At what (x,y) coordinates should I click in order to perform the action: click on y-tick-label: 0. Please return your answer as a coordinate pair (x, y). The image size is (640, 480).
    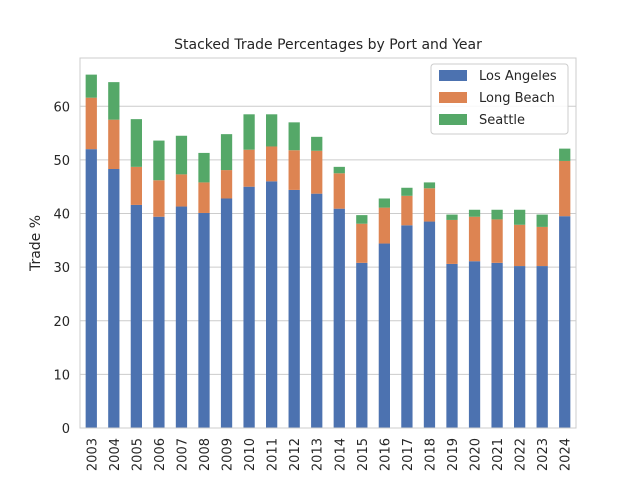
    Looking at the image, I should click on (66, 429).